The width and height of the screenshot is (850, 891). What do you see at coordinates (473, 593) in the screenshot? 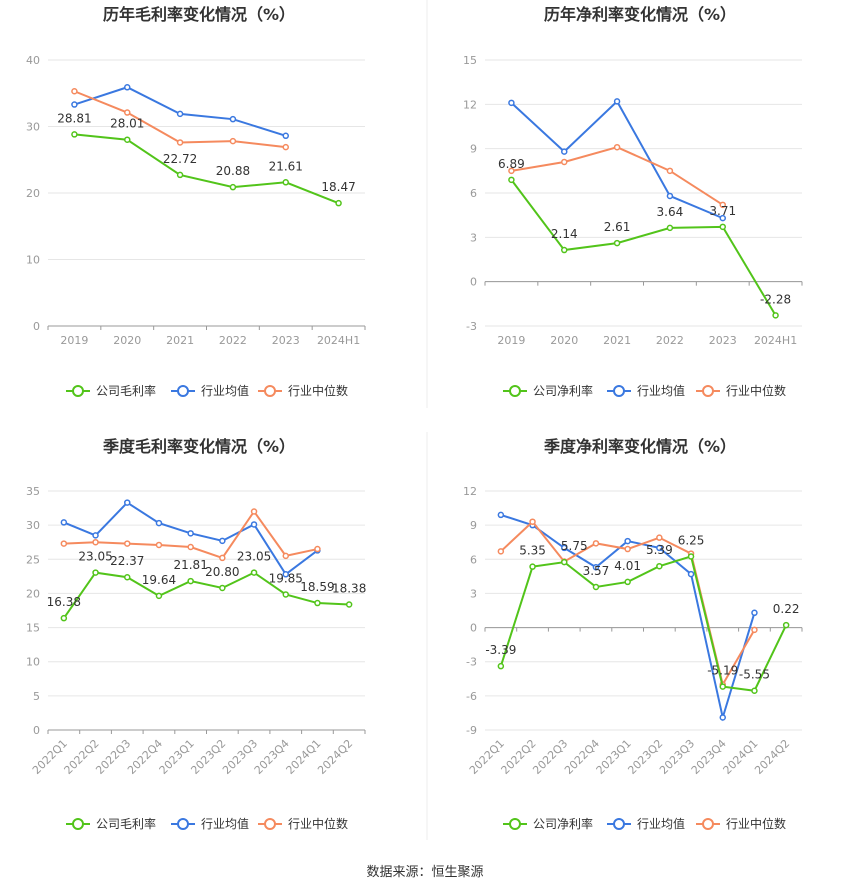
I see `y-tick-label: 3` at bounding box center [473, 593].